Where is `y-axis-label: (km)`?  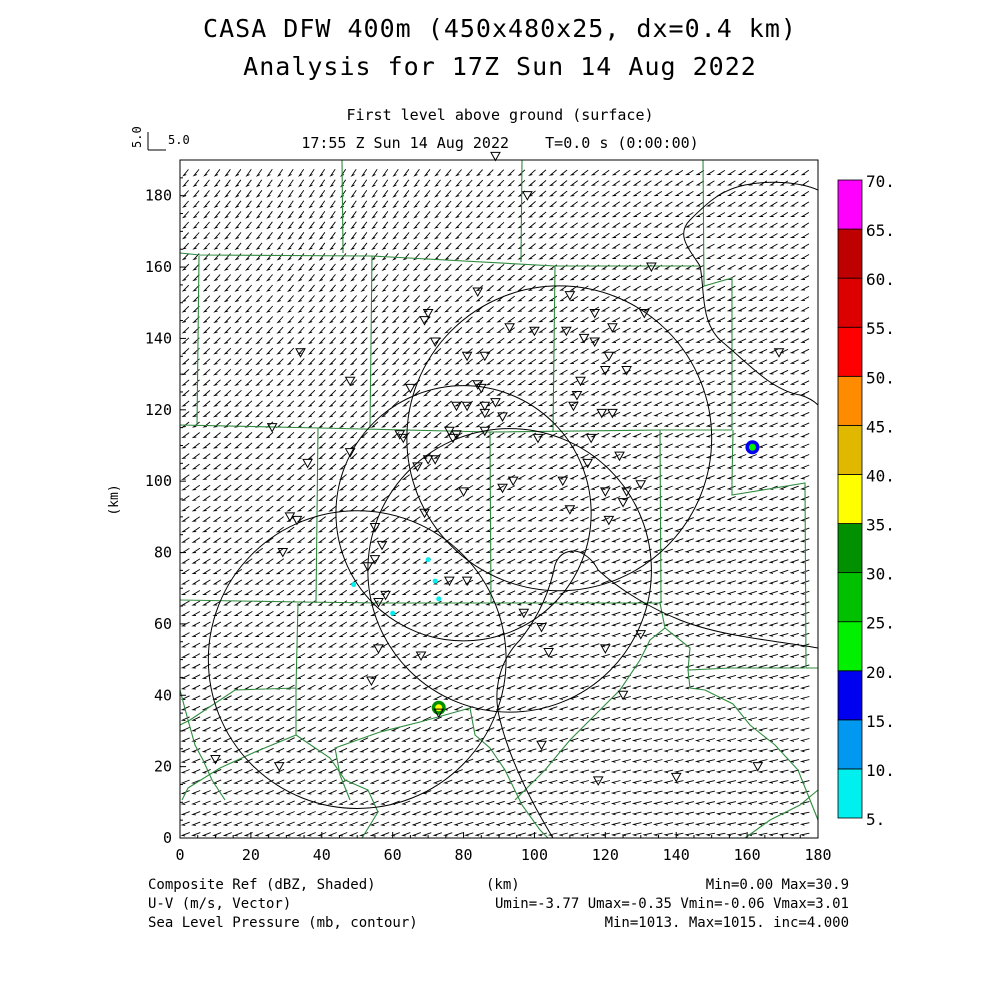 y-axis-label: (km) is located at coordinates (114, 499).